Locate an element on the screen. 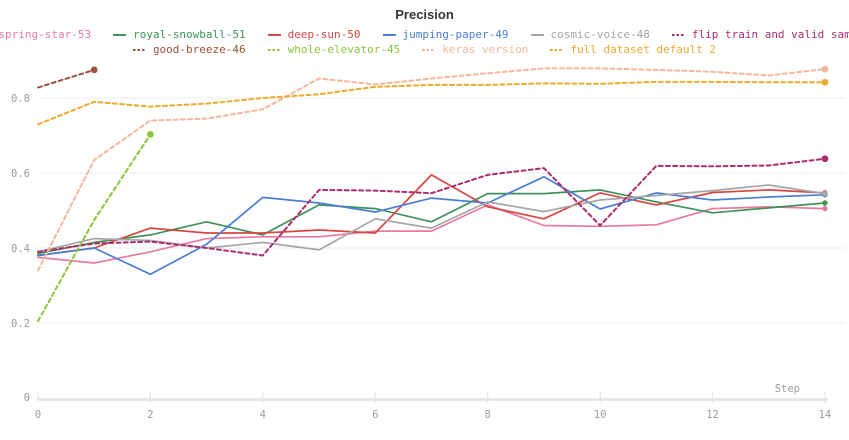 This screenshot has width=849, height=440. x-axis-title: Step is located at coordinates (787, 389).